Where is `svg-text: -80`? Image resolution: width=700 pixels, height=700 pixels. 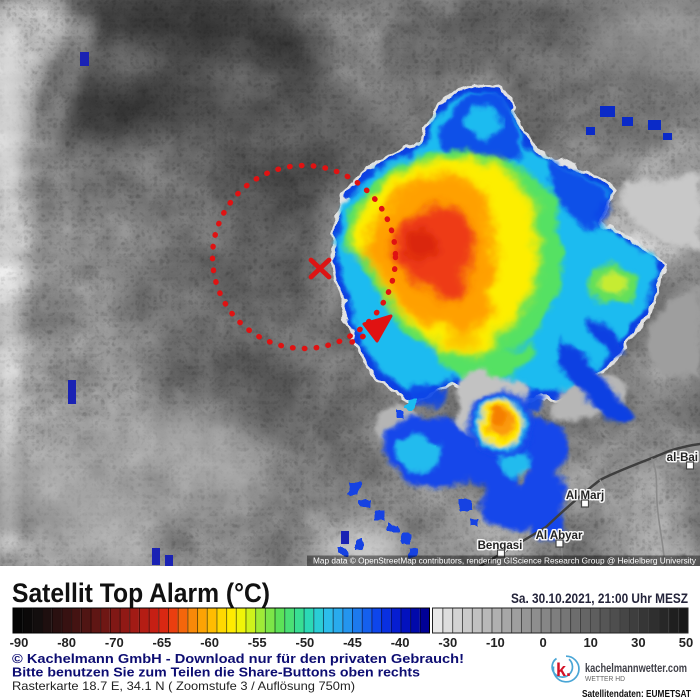 svg-text: -80 is located at coordinates (66, 642).